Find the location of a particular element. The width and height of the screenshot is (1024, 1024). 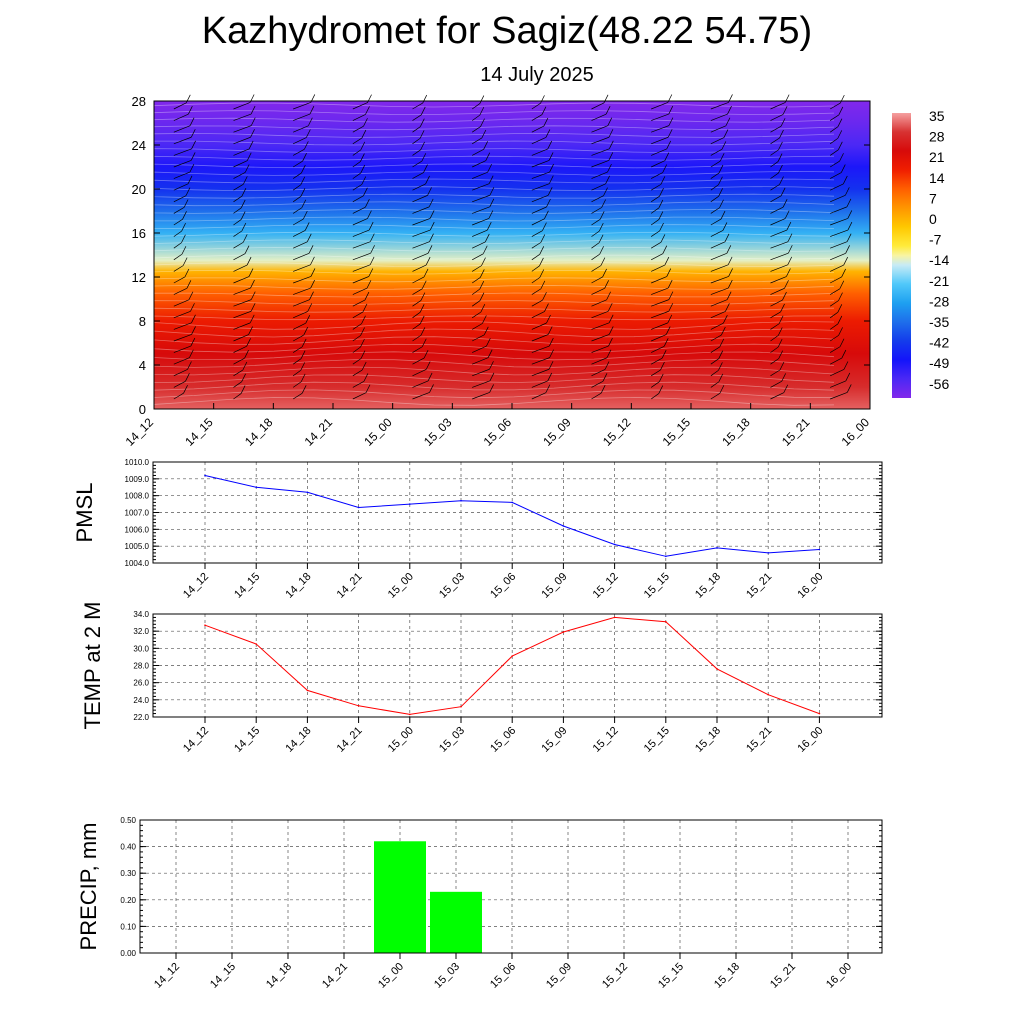

x-tick-label: 14_12 is located at coordinates (196, 586).